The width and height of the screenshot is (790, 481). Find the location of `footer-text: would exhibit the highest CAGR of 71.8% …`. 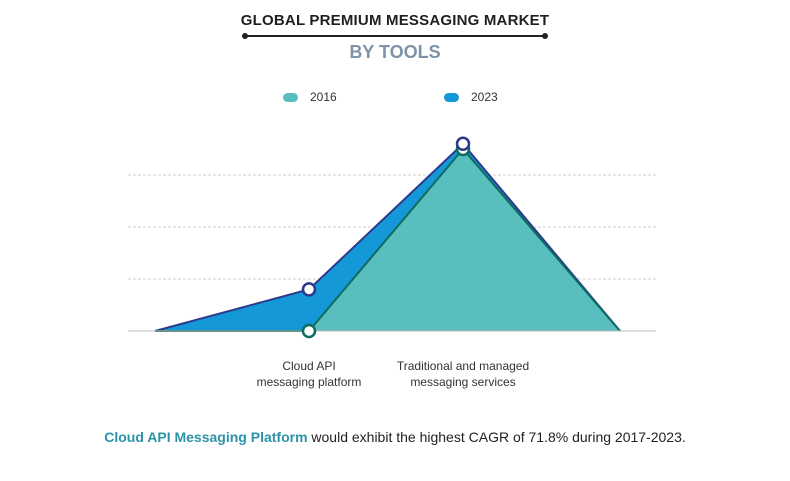

footer-text: would exhibit the highest CAGR of 71.8% … is located at coordinates (496, 437).